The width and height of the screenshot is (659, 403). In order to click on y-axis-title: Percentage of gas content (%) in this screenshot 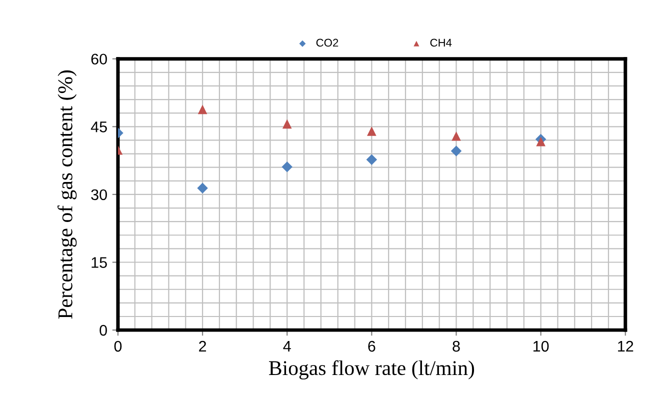, I will do `click(67, 194)`.